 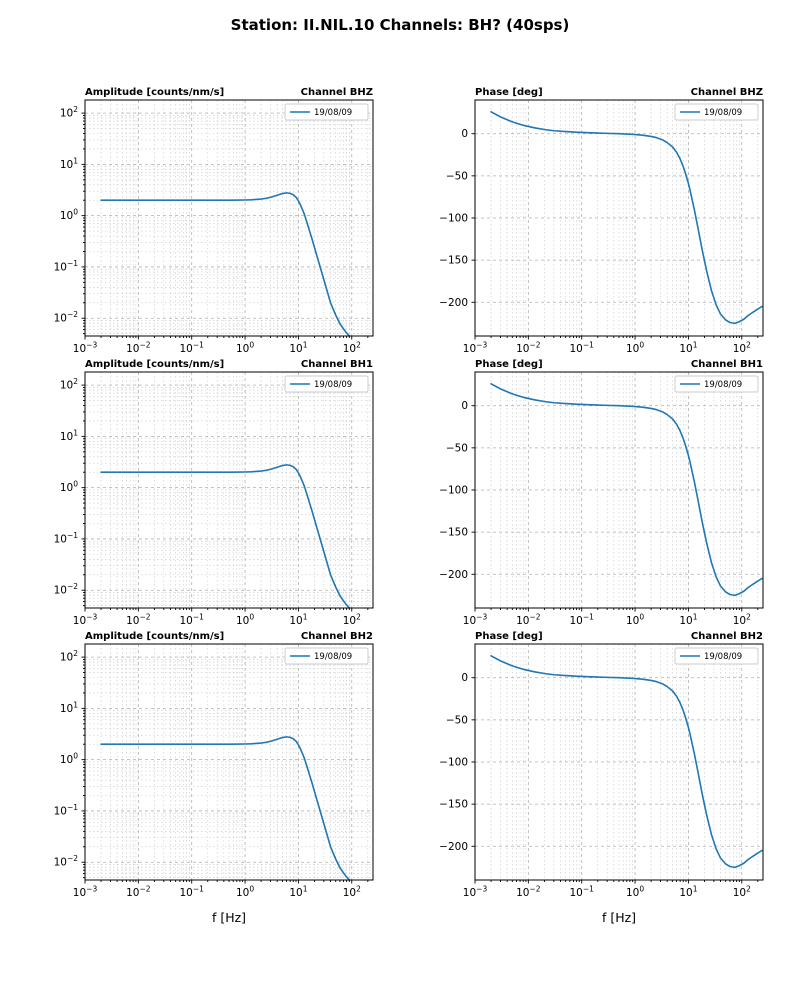 I want to click on tick-label: −100, so click(x=453, y=219).